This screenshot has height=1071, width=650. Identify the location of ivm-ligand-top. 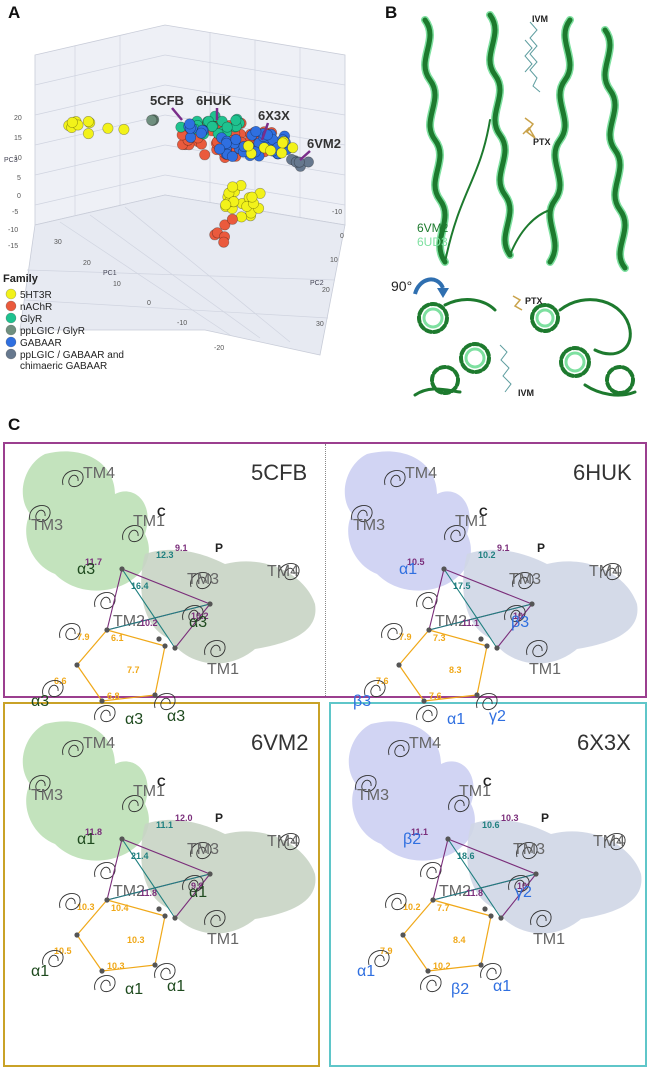
(505, 368).